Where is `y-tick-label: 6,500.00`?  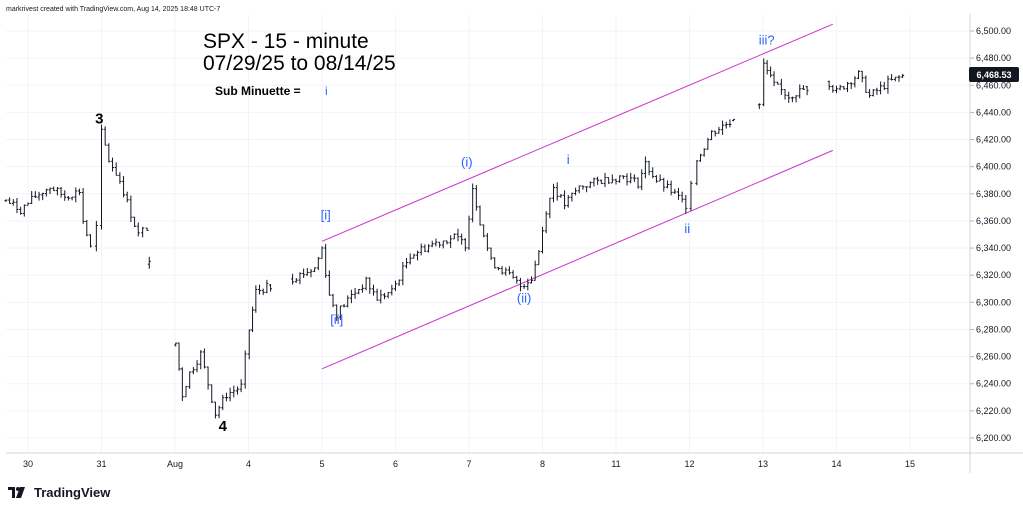
y-tick-label: 6,500.00 is located at coordinates (993, 31).